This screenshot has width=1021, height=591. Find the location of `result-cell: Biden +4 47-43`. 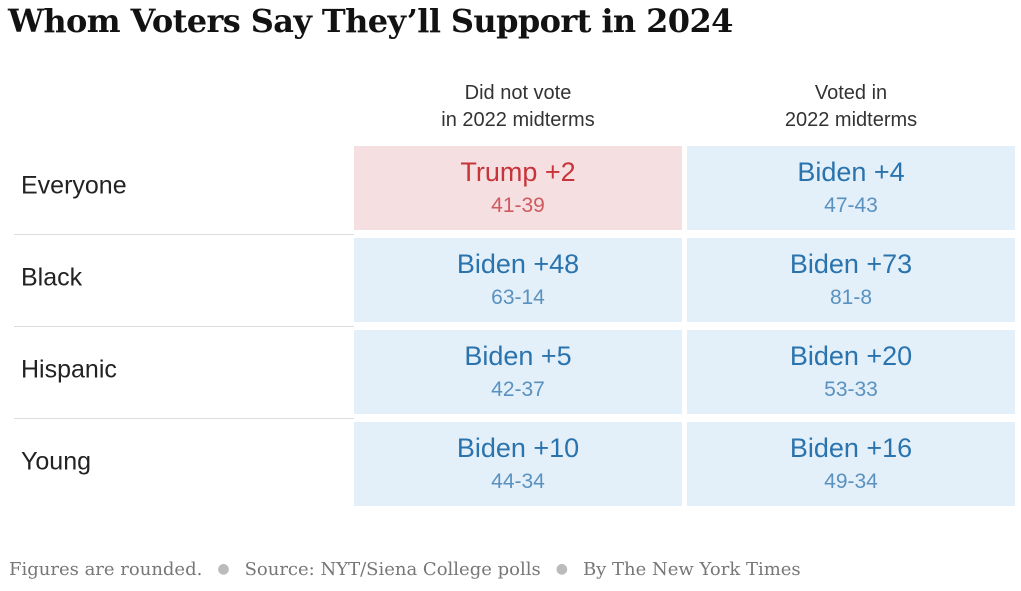

result-cell: Biden +4 47-43 is located at coordinates (851, 188).